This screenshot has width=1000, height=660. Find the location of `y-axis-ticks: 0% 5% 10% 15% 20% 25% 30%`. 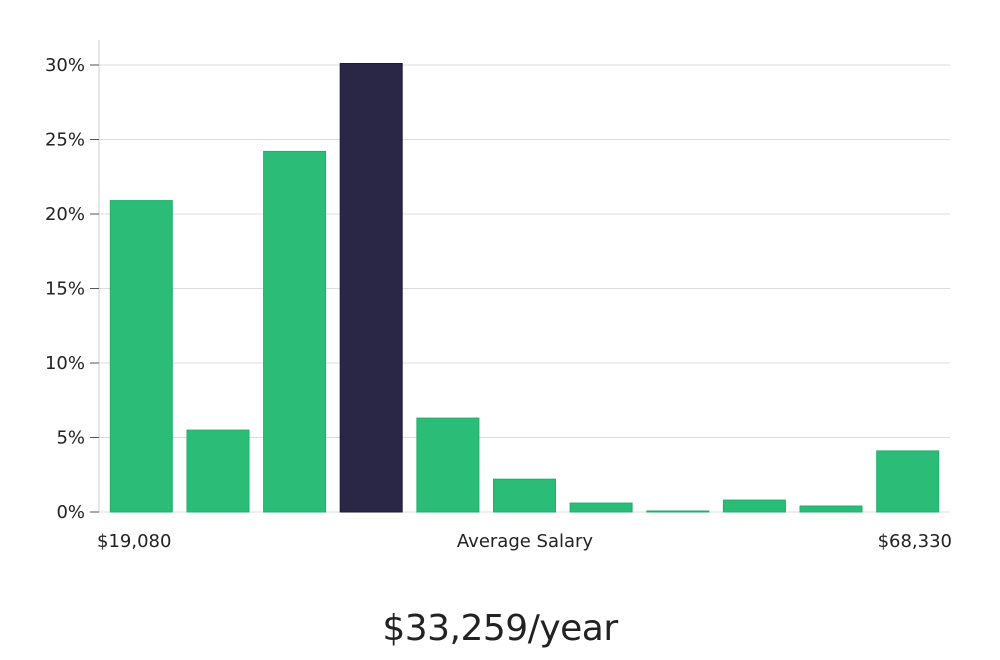

y-axis-ticks: 0% 5% 10% 15% 20% 25% 30% is located at coordinates (72, 289).